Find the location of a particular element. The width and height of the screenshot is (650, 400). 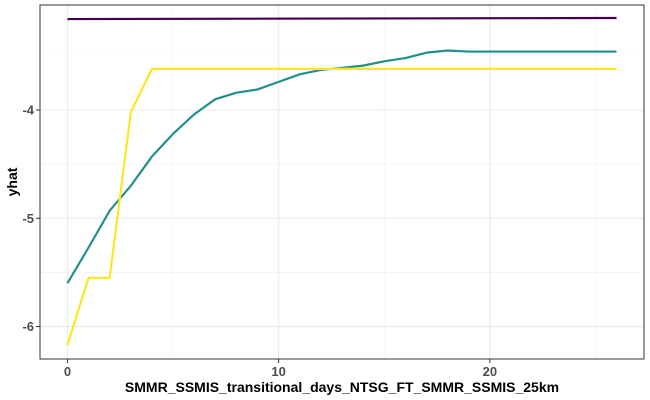

y-tick-label: -6 is located at coordinates (28, 326).